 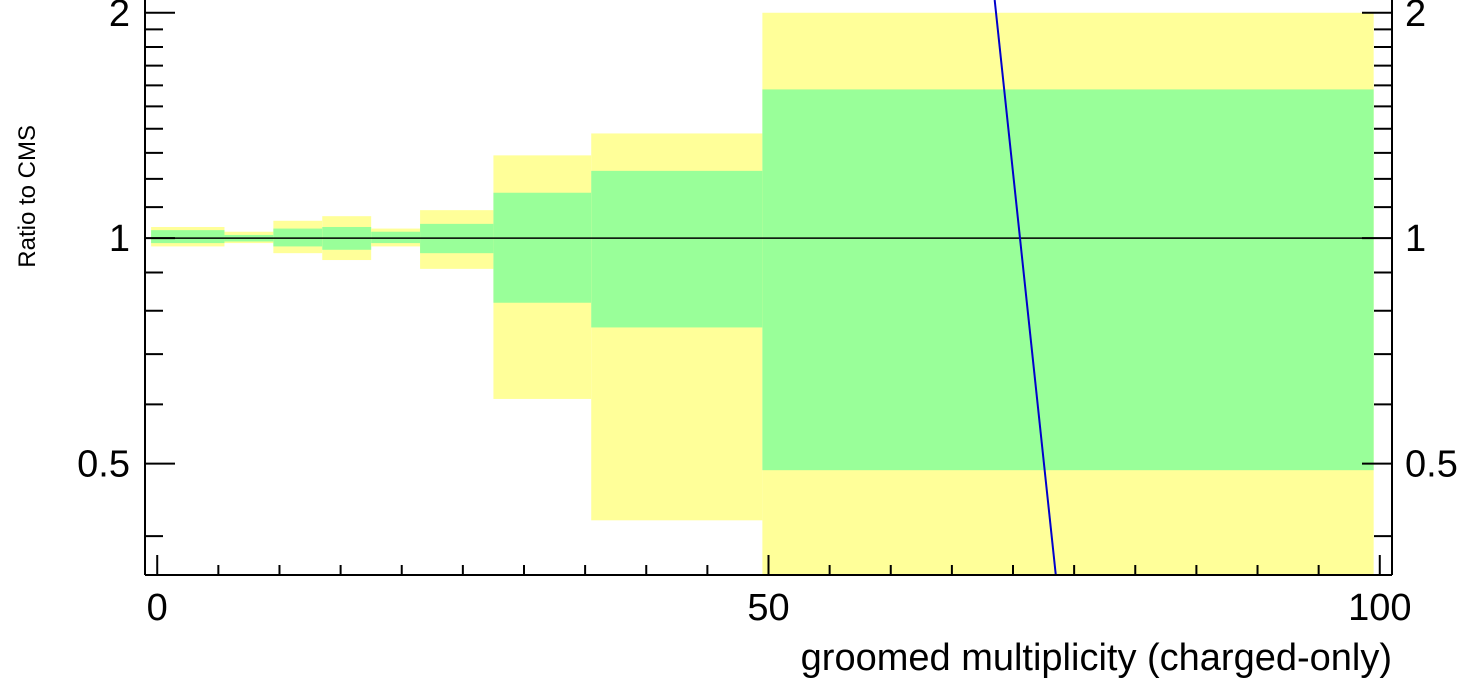 I want to click on y-tick-label-right-0: 0.5, so click(x=1431, y=465).